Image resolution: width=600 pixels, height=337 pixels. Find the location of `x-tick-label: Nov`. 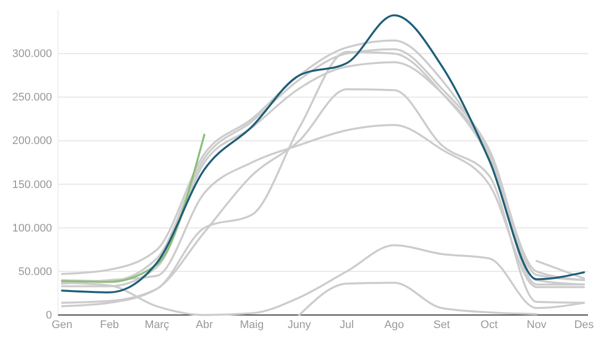

x-tick-label: Nov is located at coordinates (536, 324).